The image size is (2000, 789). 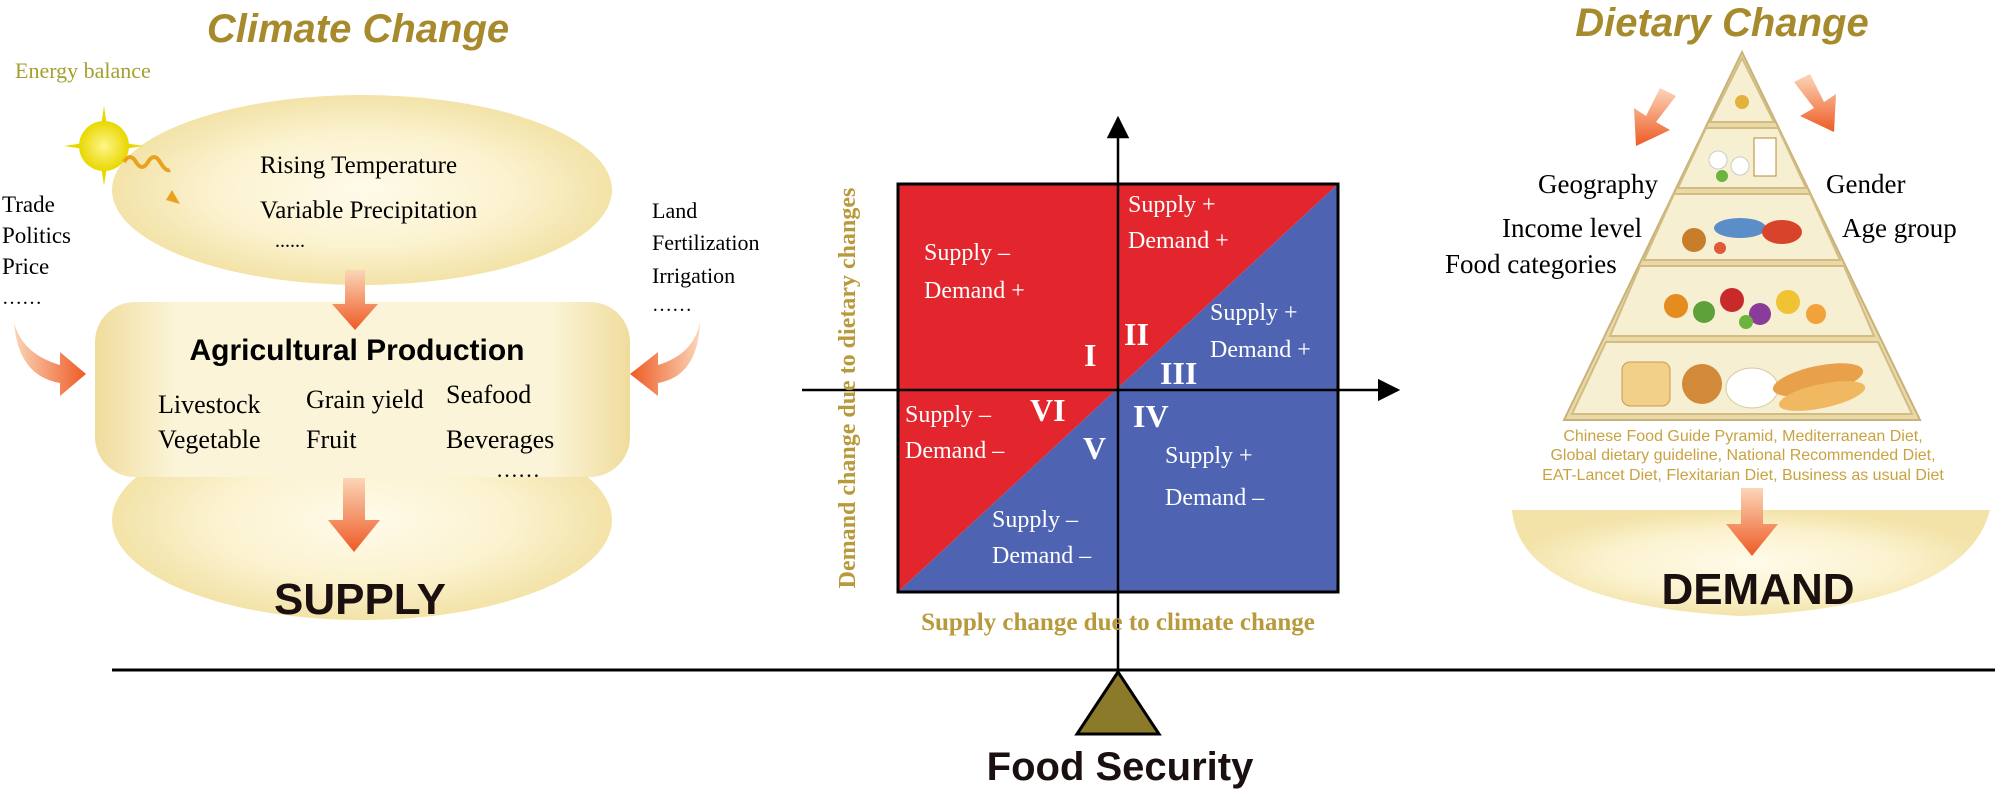 I want to click on demand-glow, so click(x=1751, y=563).